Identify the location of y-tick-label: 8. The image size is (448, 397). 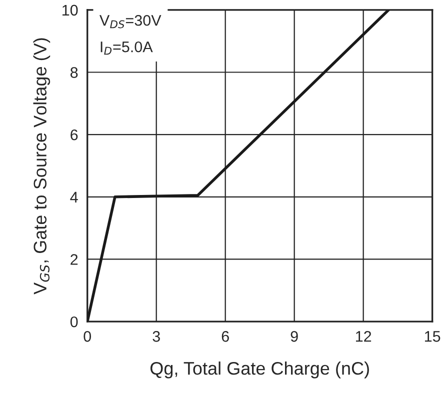
(74, 72).